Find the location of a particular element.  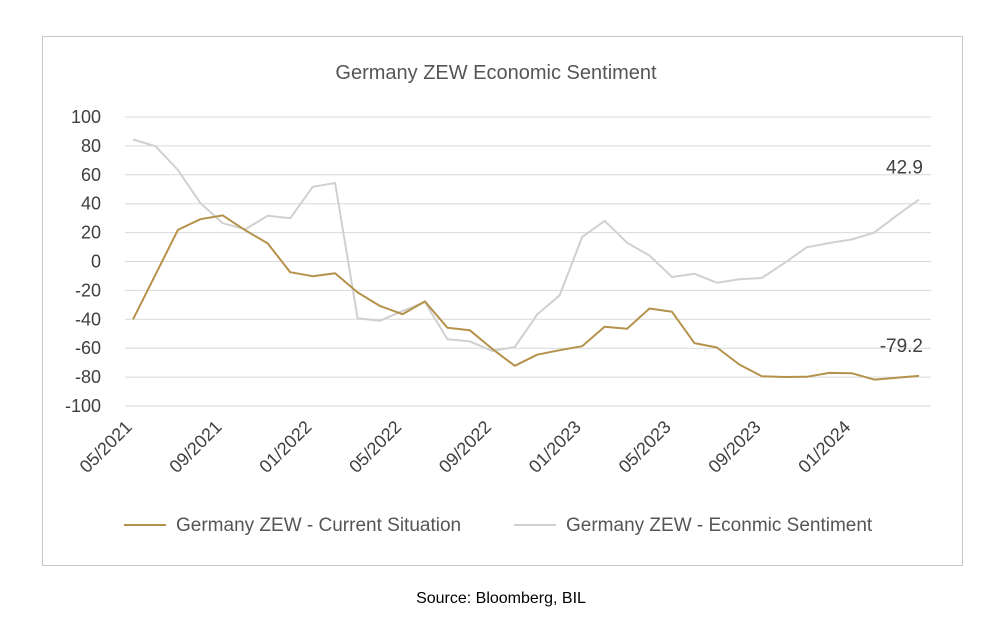

x-tick-label: 05/2022 is located at coordinates (375, 447).